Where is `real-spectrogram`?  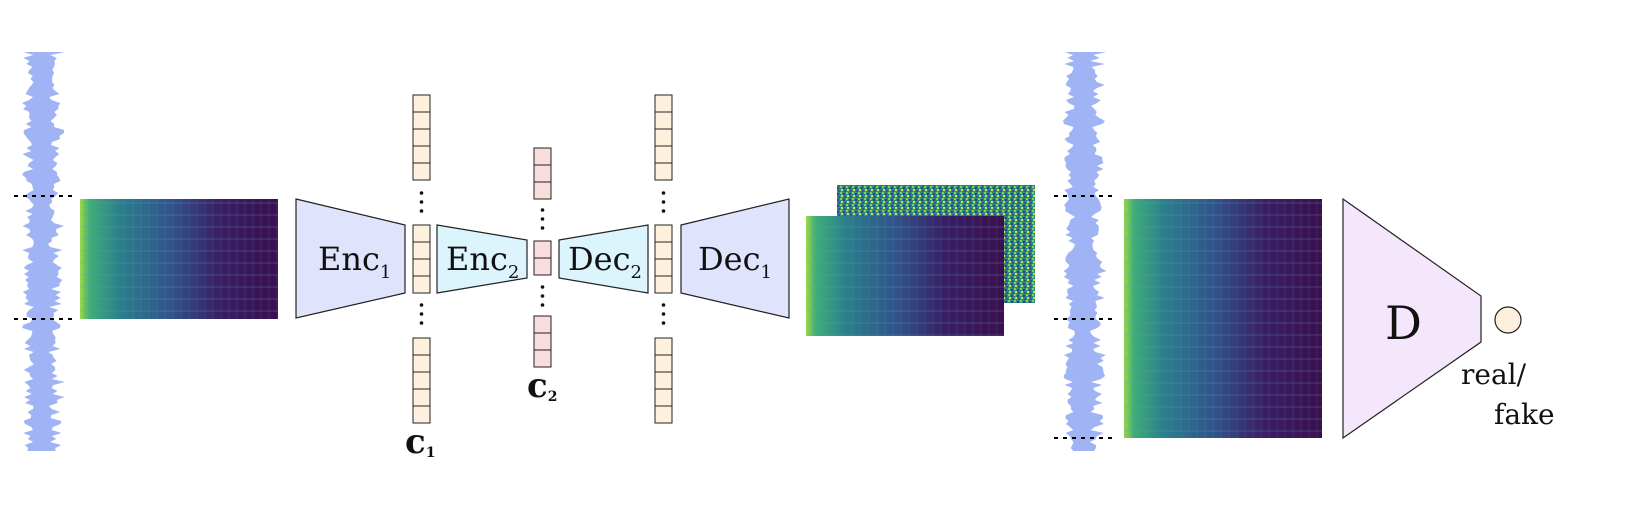
real-spectrogram is located at coordinates (1223, 318).